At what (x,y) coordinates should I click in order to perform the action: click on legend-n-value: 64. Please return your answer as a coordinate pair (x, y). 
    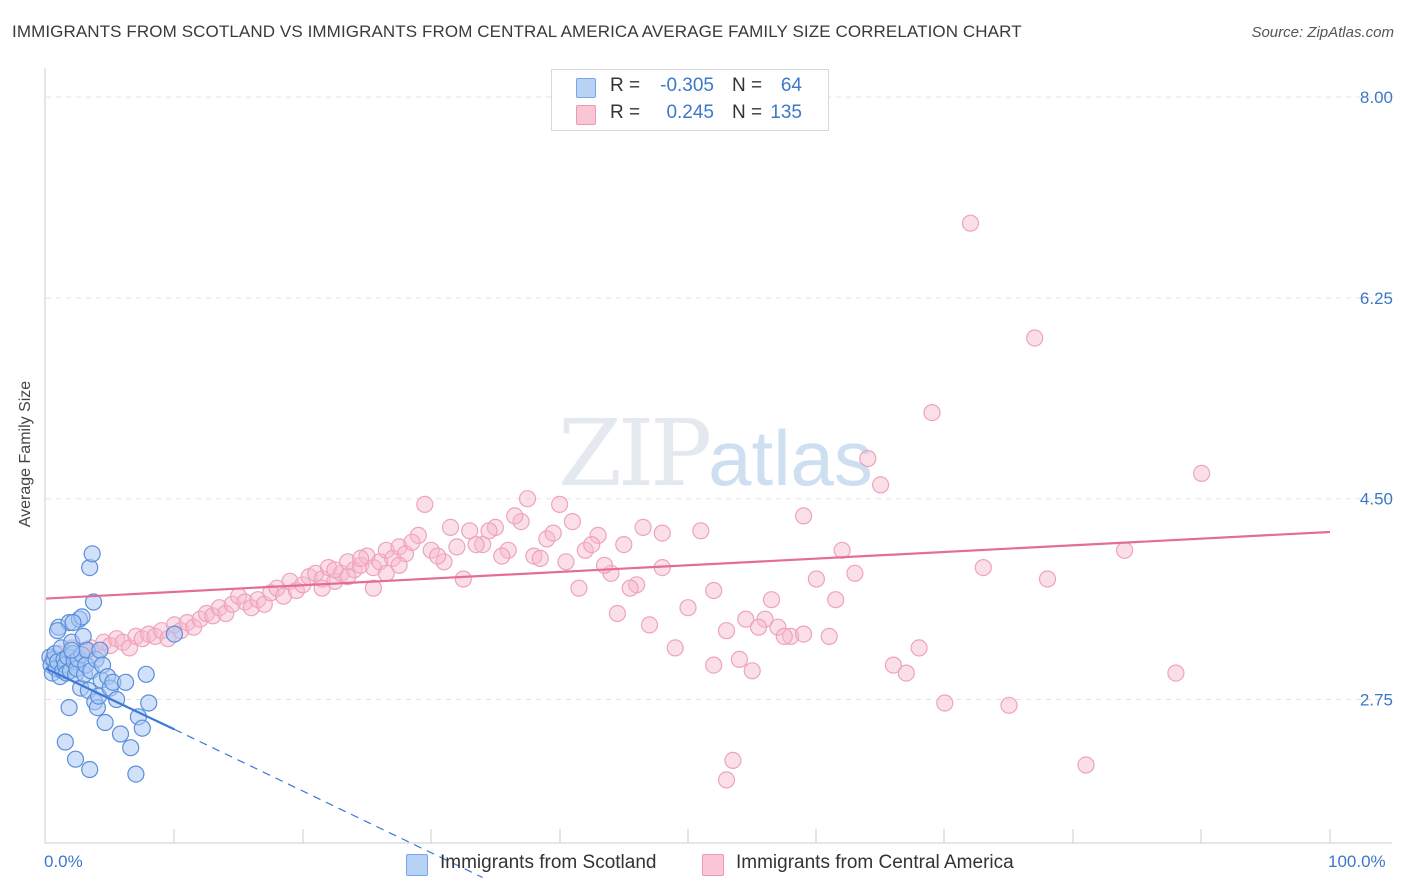
    Looking at the image, I should click on (791, 85).